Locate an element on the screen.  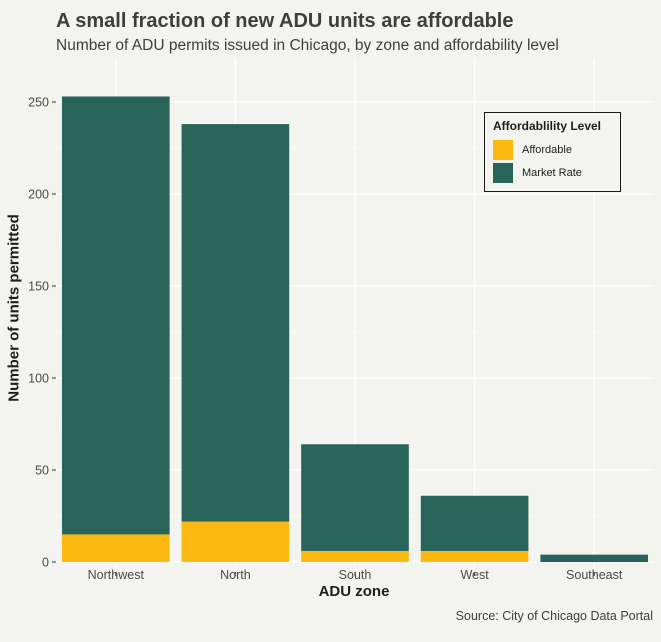
y-tick-label: 50 is located at coordinates (42, 471).